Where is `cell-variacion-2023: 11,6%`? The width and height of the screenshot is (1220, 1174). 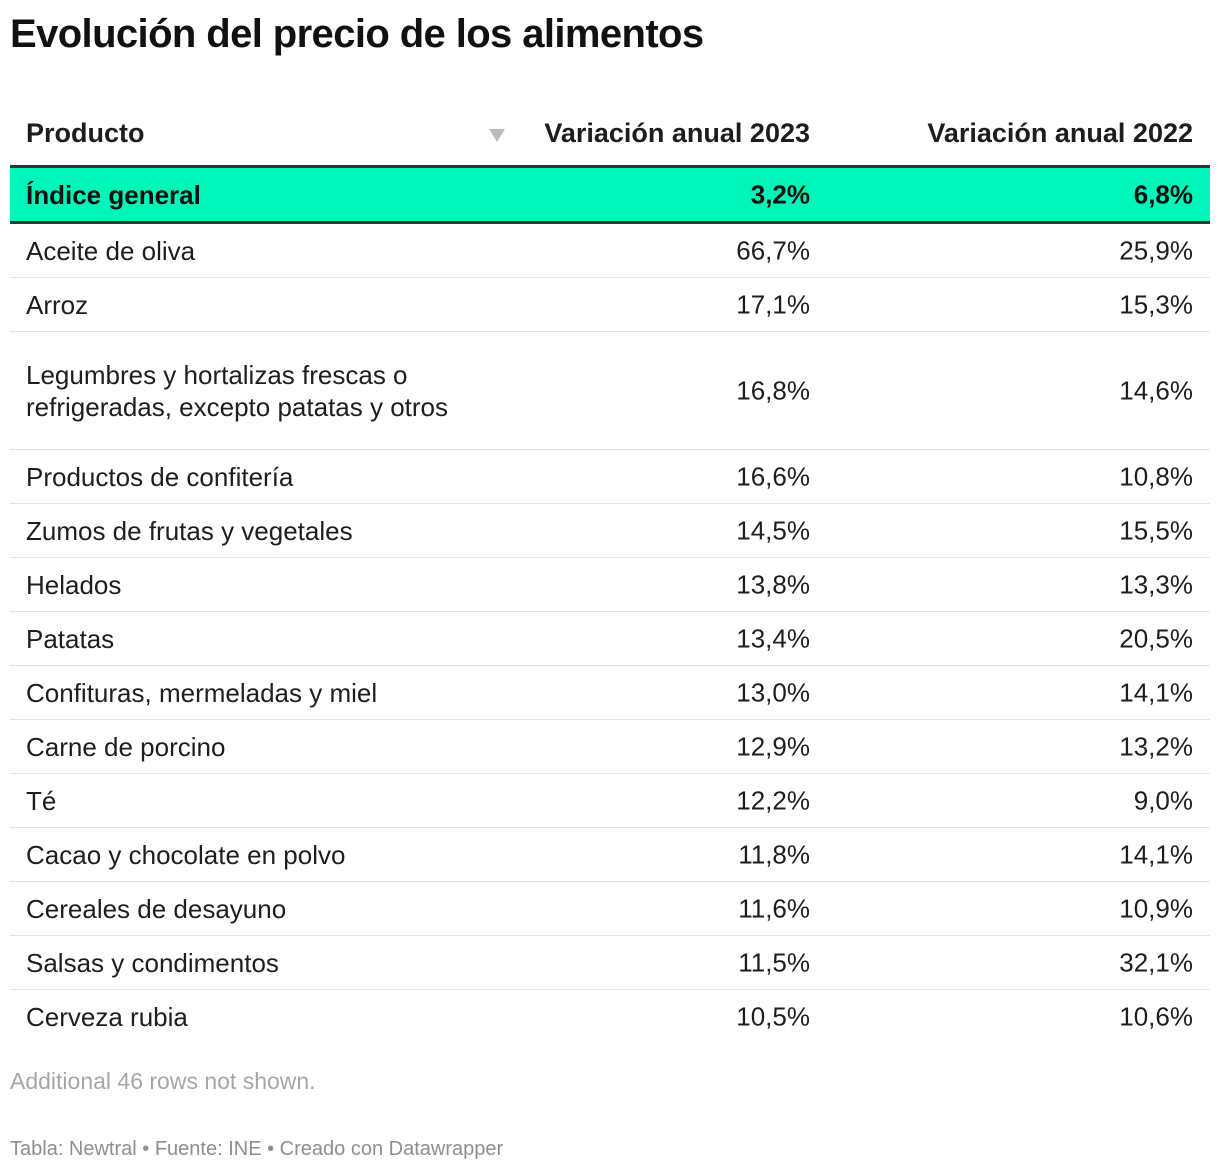
cell-variacion-2023: 11,6% is located at coordinates (774, 908).